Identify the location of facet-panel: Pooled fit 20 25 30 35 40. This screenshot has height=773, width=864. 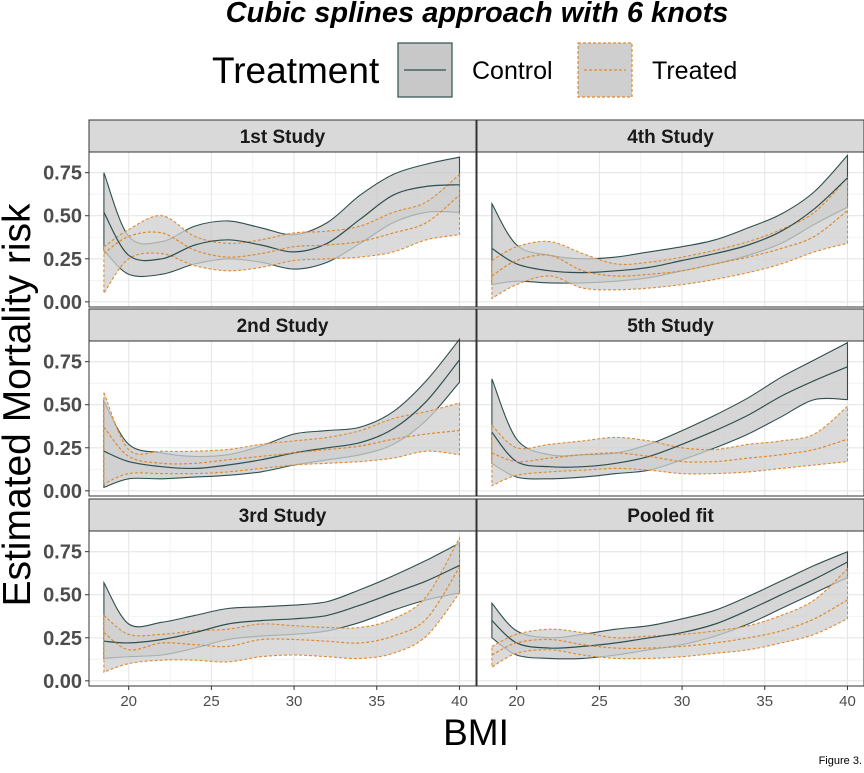
(670, 604).